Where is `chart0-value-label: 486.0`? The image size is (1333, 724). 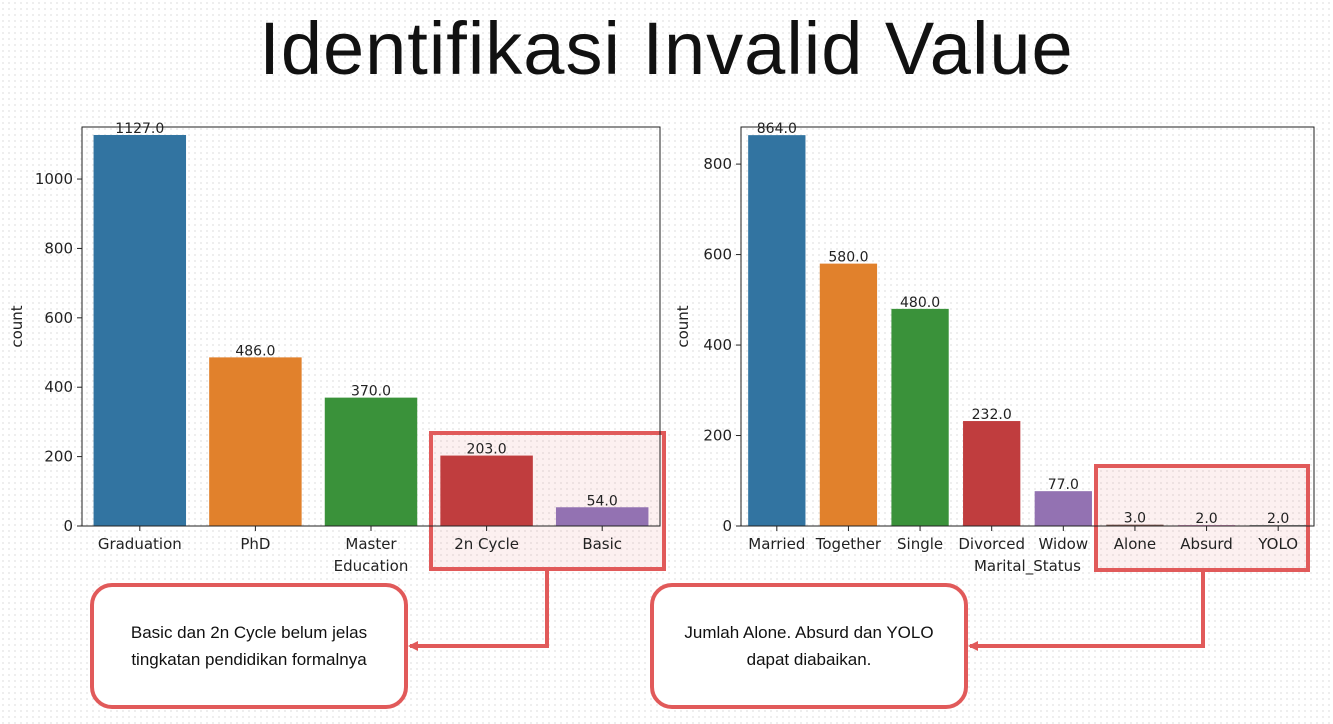 chart0-value-label: 486.0 is located at coordinates (255, 351).